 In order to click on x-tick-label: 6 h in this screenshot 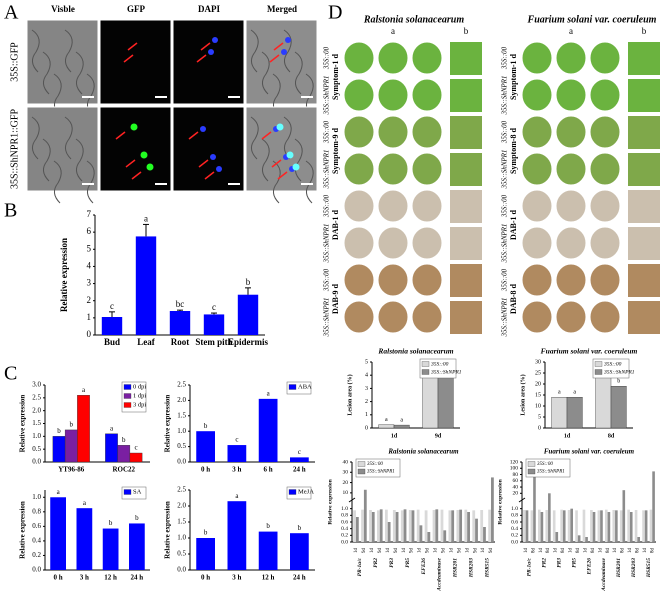, I will do `click(268, 470)`.